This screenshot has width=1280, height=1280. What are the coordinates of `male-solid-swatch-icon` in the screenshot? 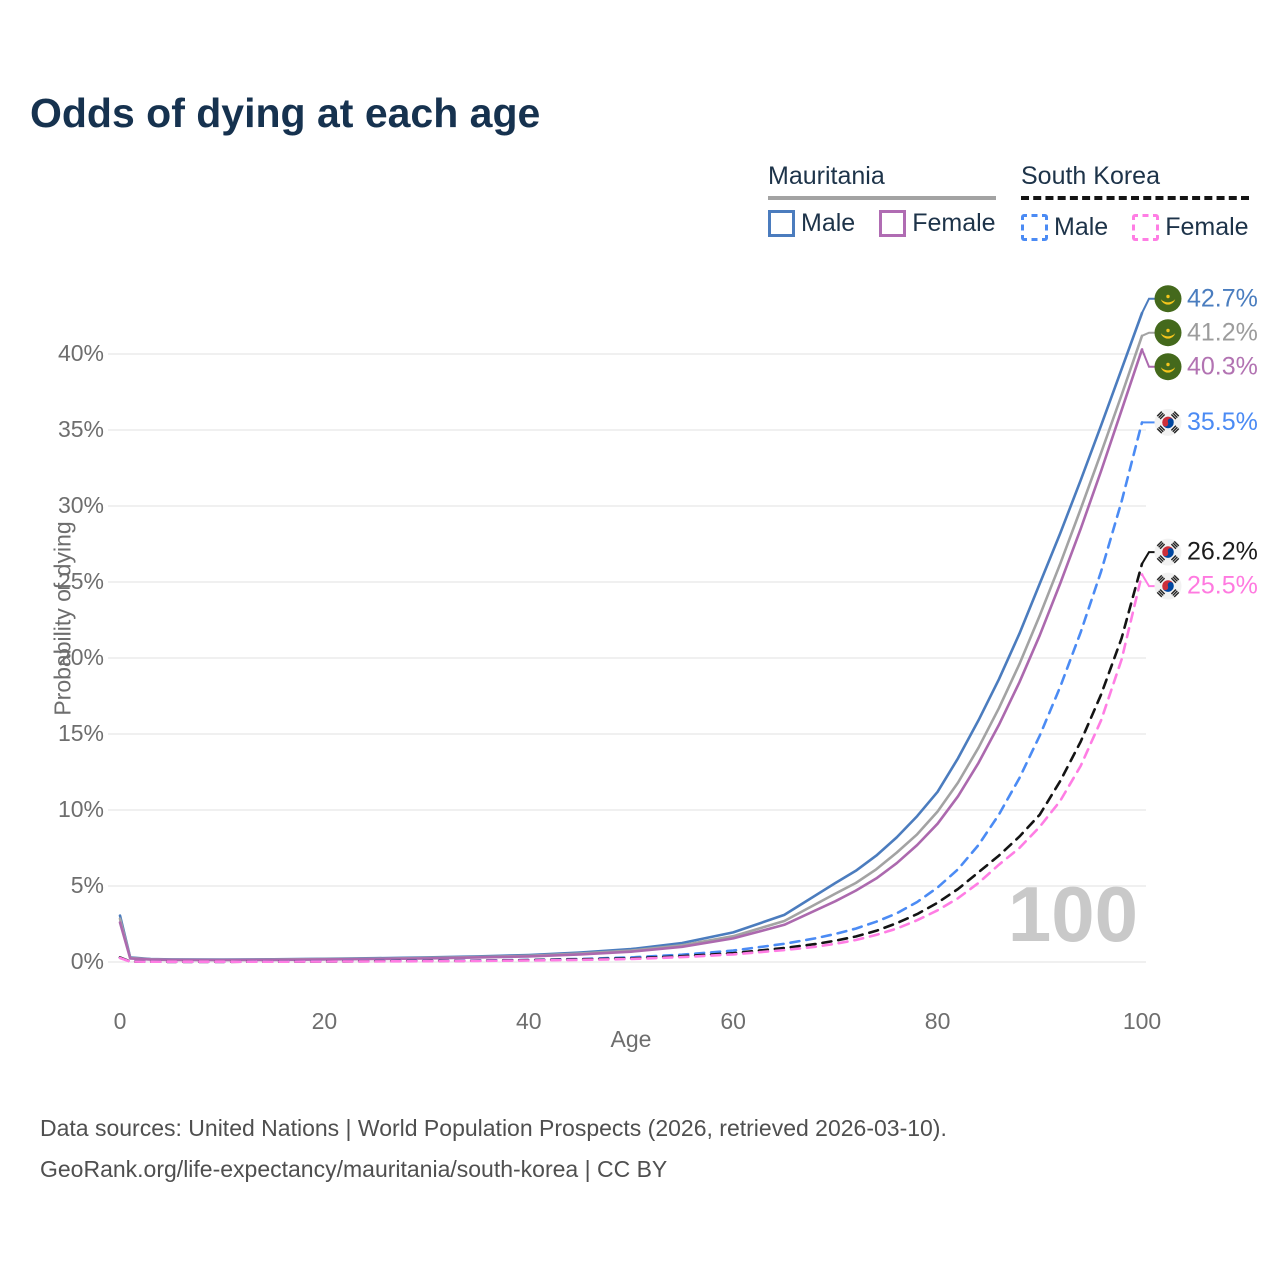 It's located at (781, 223).